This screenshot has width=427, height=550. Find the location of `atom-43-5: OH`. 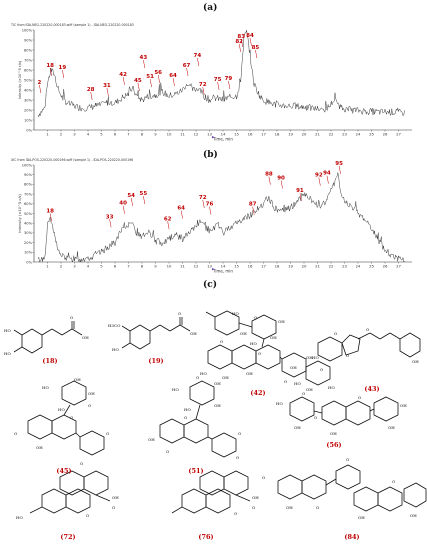

atom-43-5: OH is located at coordinates (293, 367).